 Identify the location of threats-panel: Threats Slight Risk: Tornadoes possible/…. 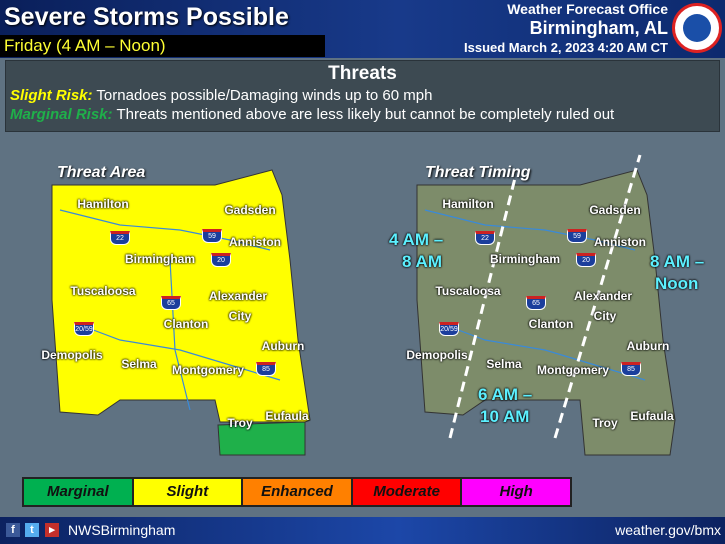
(362, 96).